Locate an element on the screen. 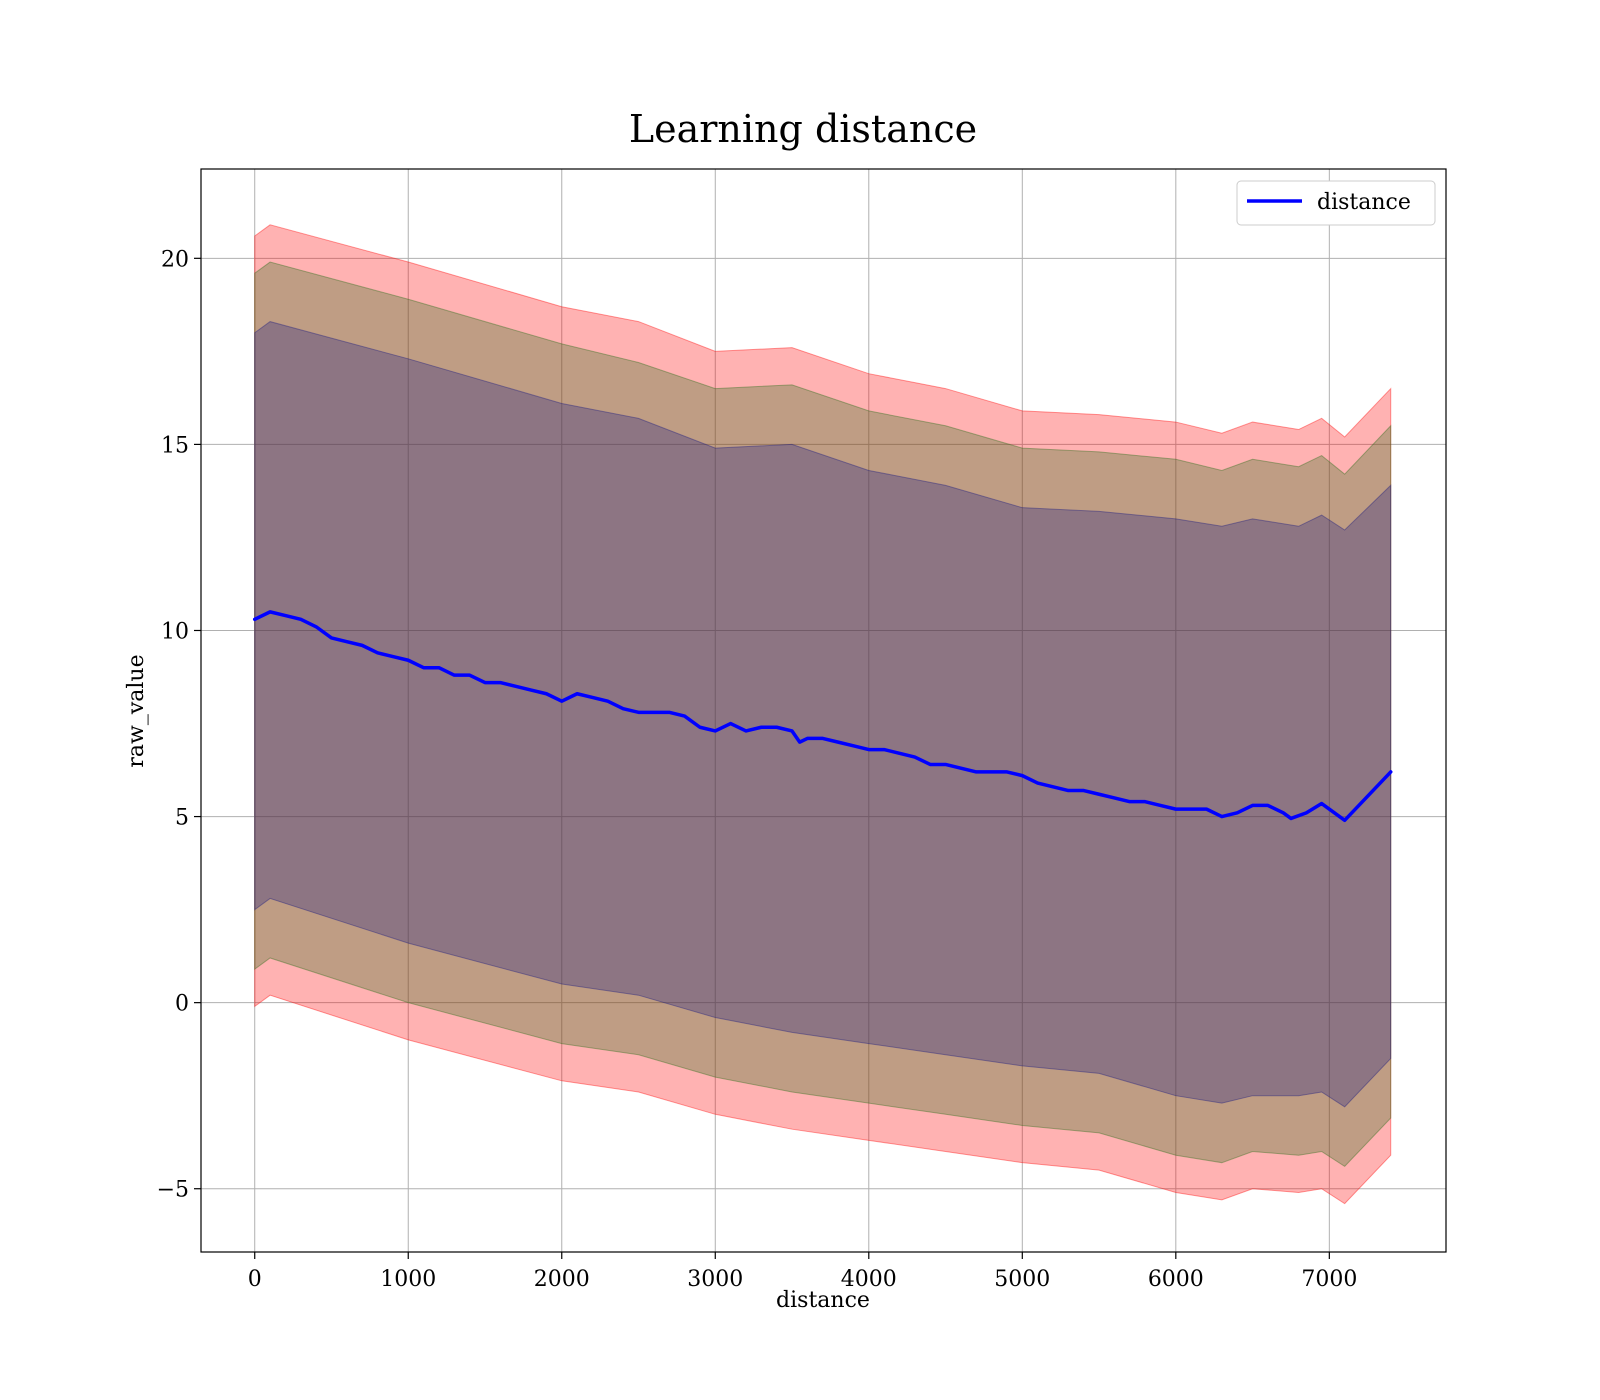 The image size is (1600, 1400). legend: distance is located at coordinates (1336, 203).